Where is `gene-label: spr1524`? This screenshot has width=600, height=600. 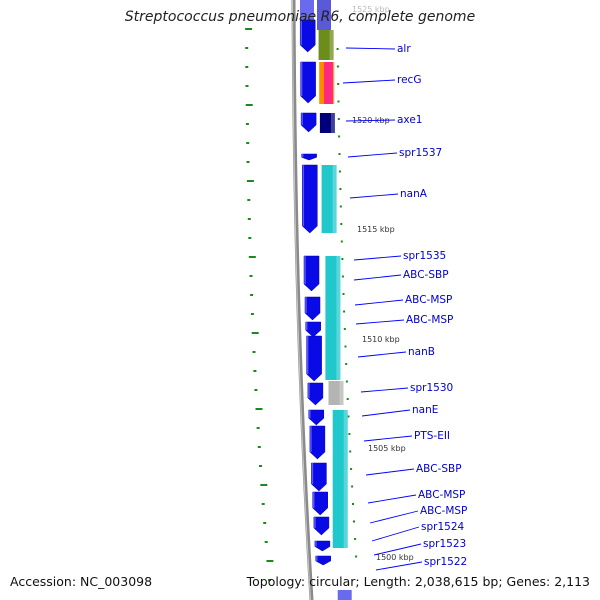 gene-label: spr1524 is located at coordinates (442, 527).